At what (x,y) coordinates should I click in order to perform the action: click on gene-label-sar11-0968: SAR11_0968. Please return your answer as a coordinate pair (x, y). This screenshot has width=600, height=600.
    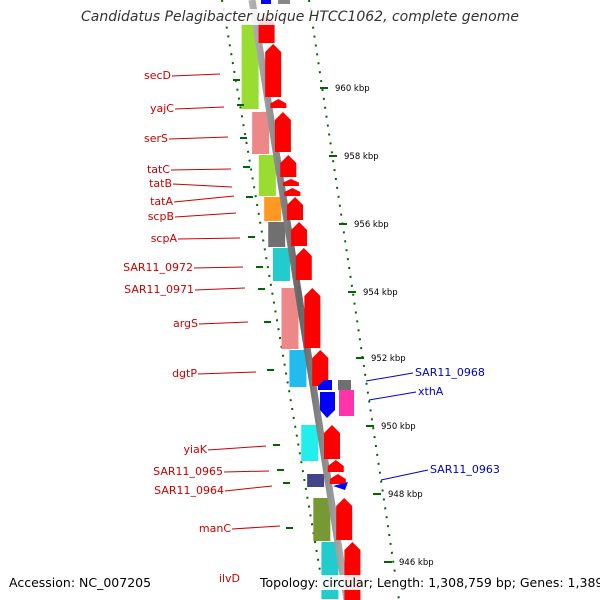
    Looking at the image, I should click on (450, 372).